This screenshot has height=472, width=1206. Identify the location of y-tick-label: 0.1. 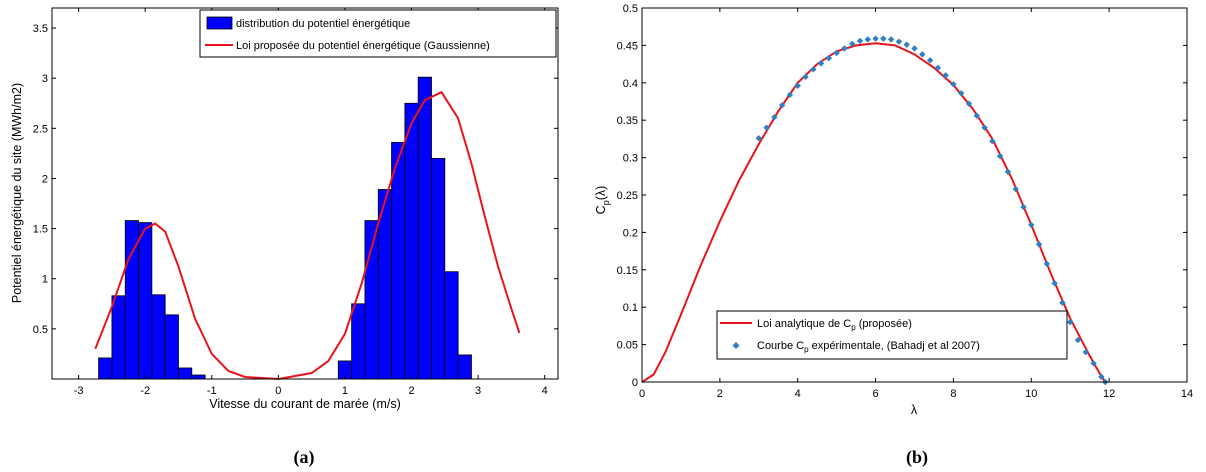
(630, 308).